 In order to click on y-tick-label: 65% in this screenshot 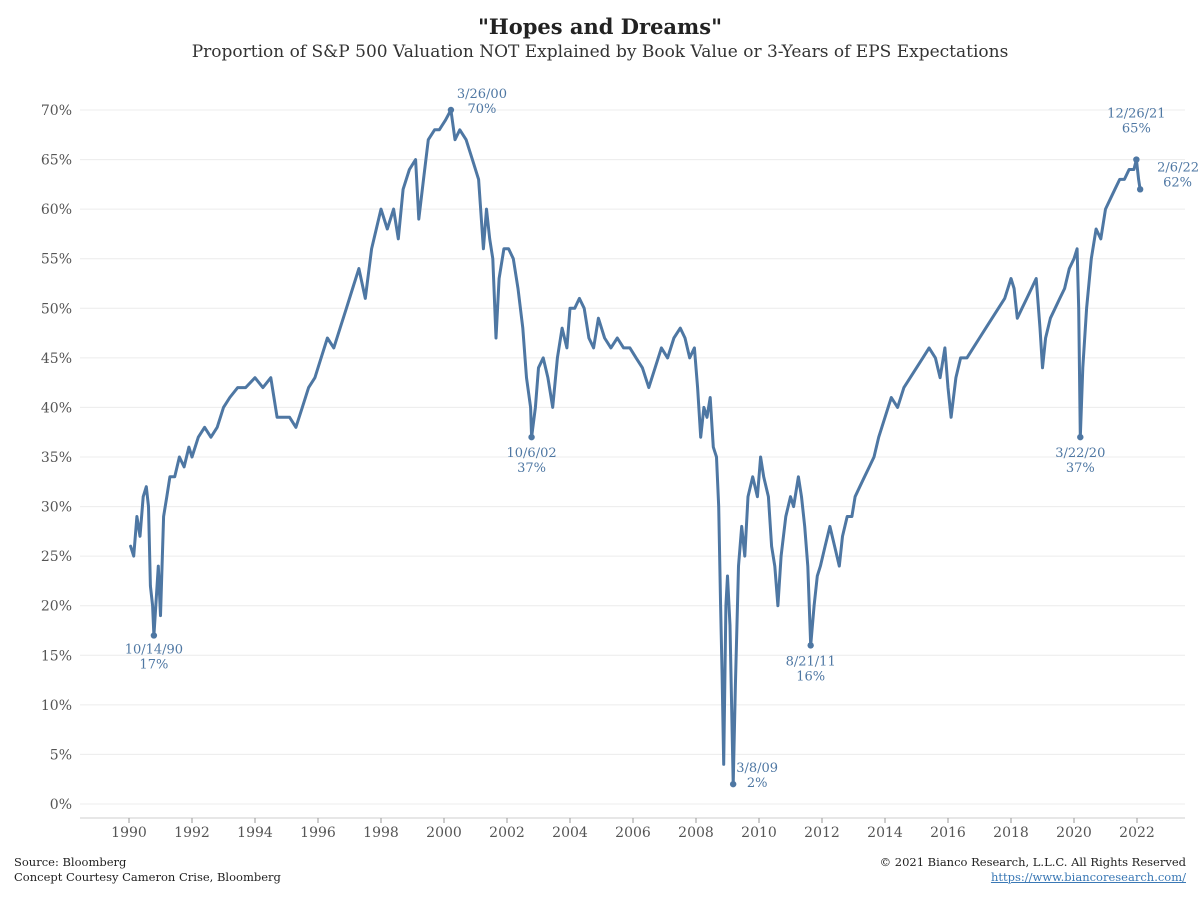, I will do `click(56, 161)`.